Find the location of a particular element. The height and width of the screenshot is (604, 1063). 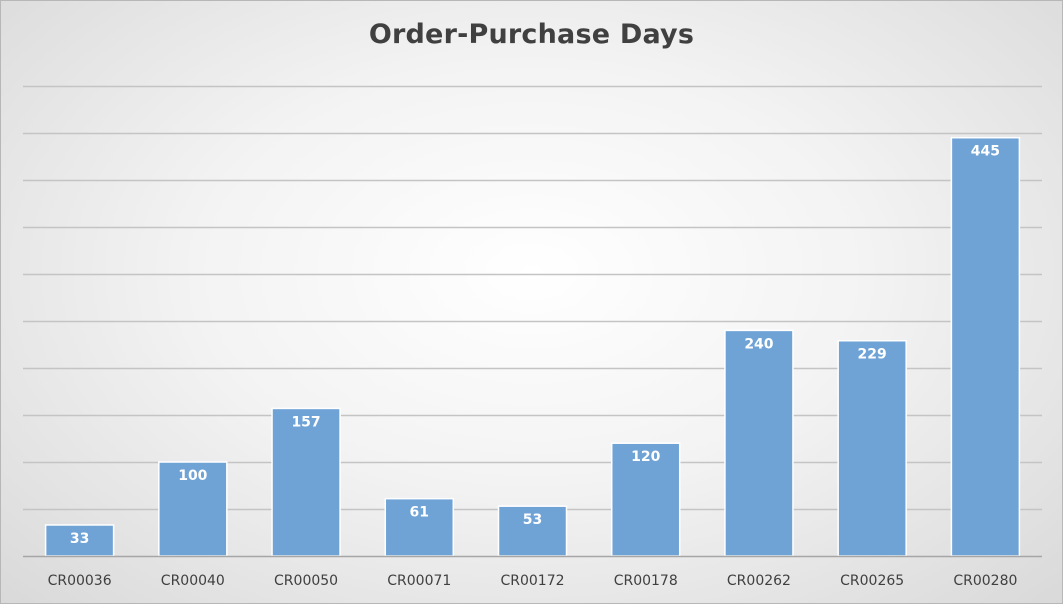

bar-CR00071 is located at coordinates (419, 527).